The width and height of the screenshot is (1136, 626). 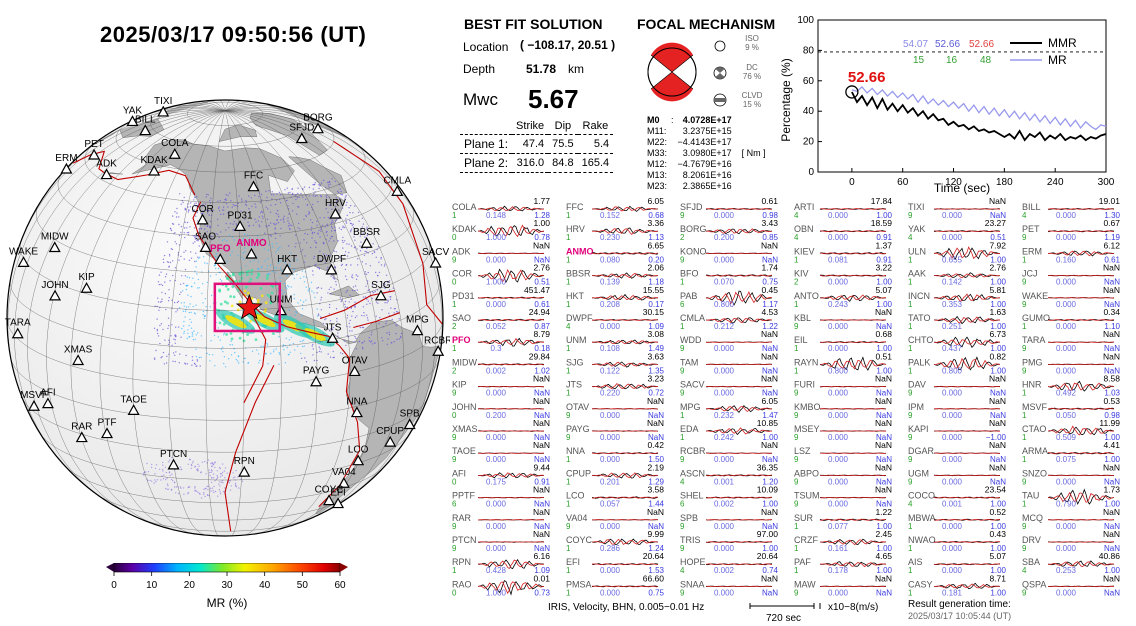 I want to click on station-cpup: CPUP, so click(x=390, y=436).